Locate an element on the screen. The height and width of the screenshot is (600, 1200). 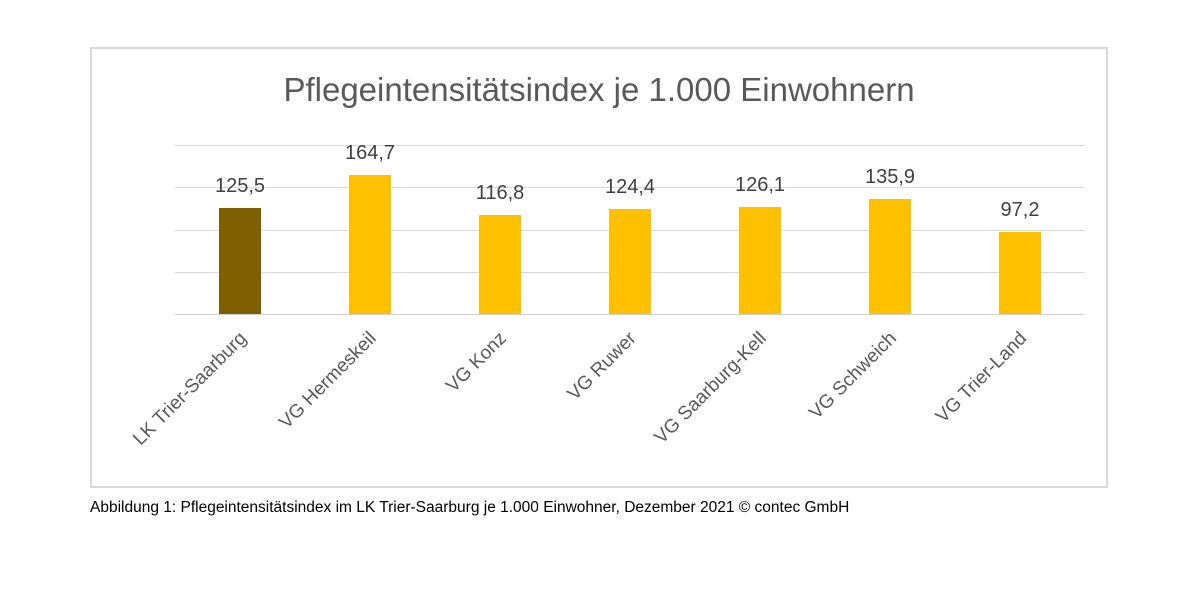
category-label: VG Schweich is located at coordinates (853, 376).